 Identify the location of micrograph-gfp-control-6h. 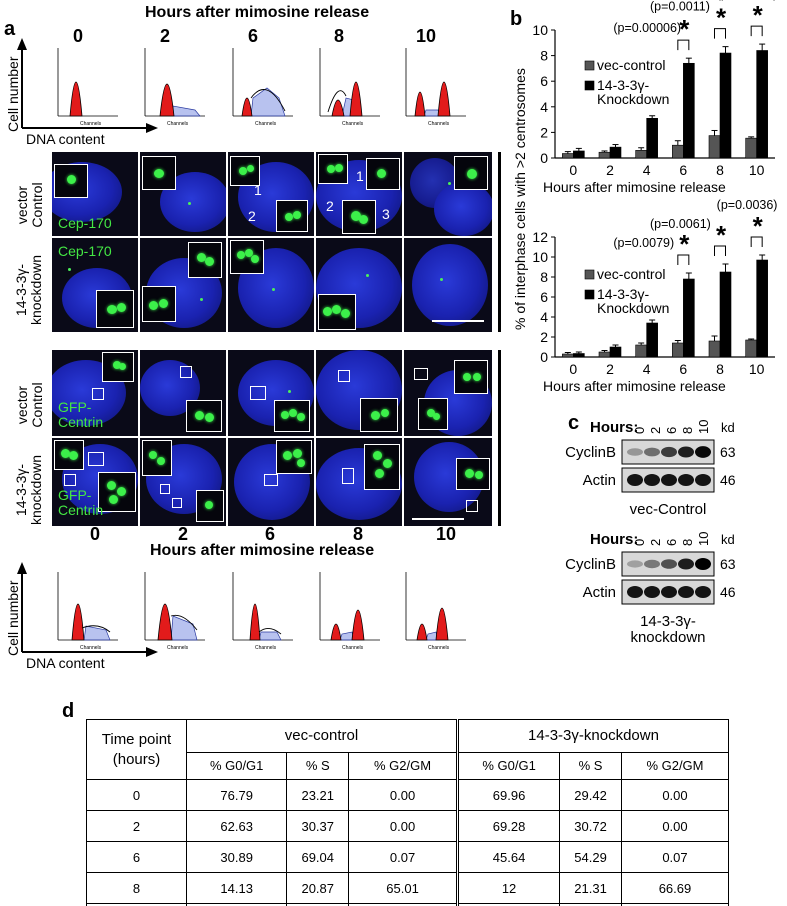
(271, 393).